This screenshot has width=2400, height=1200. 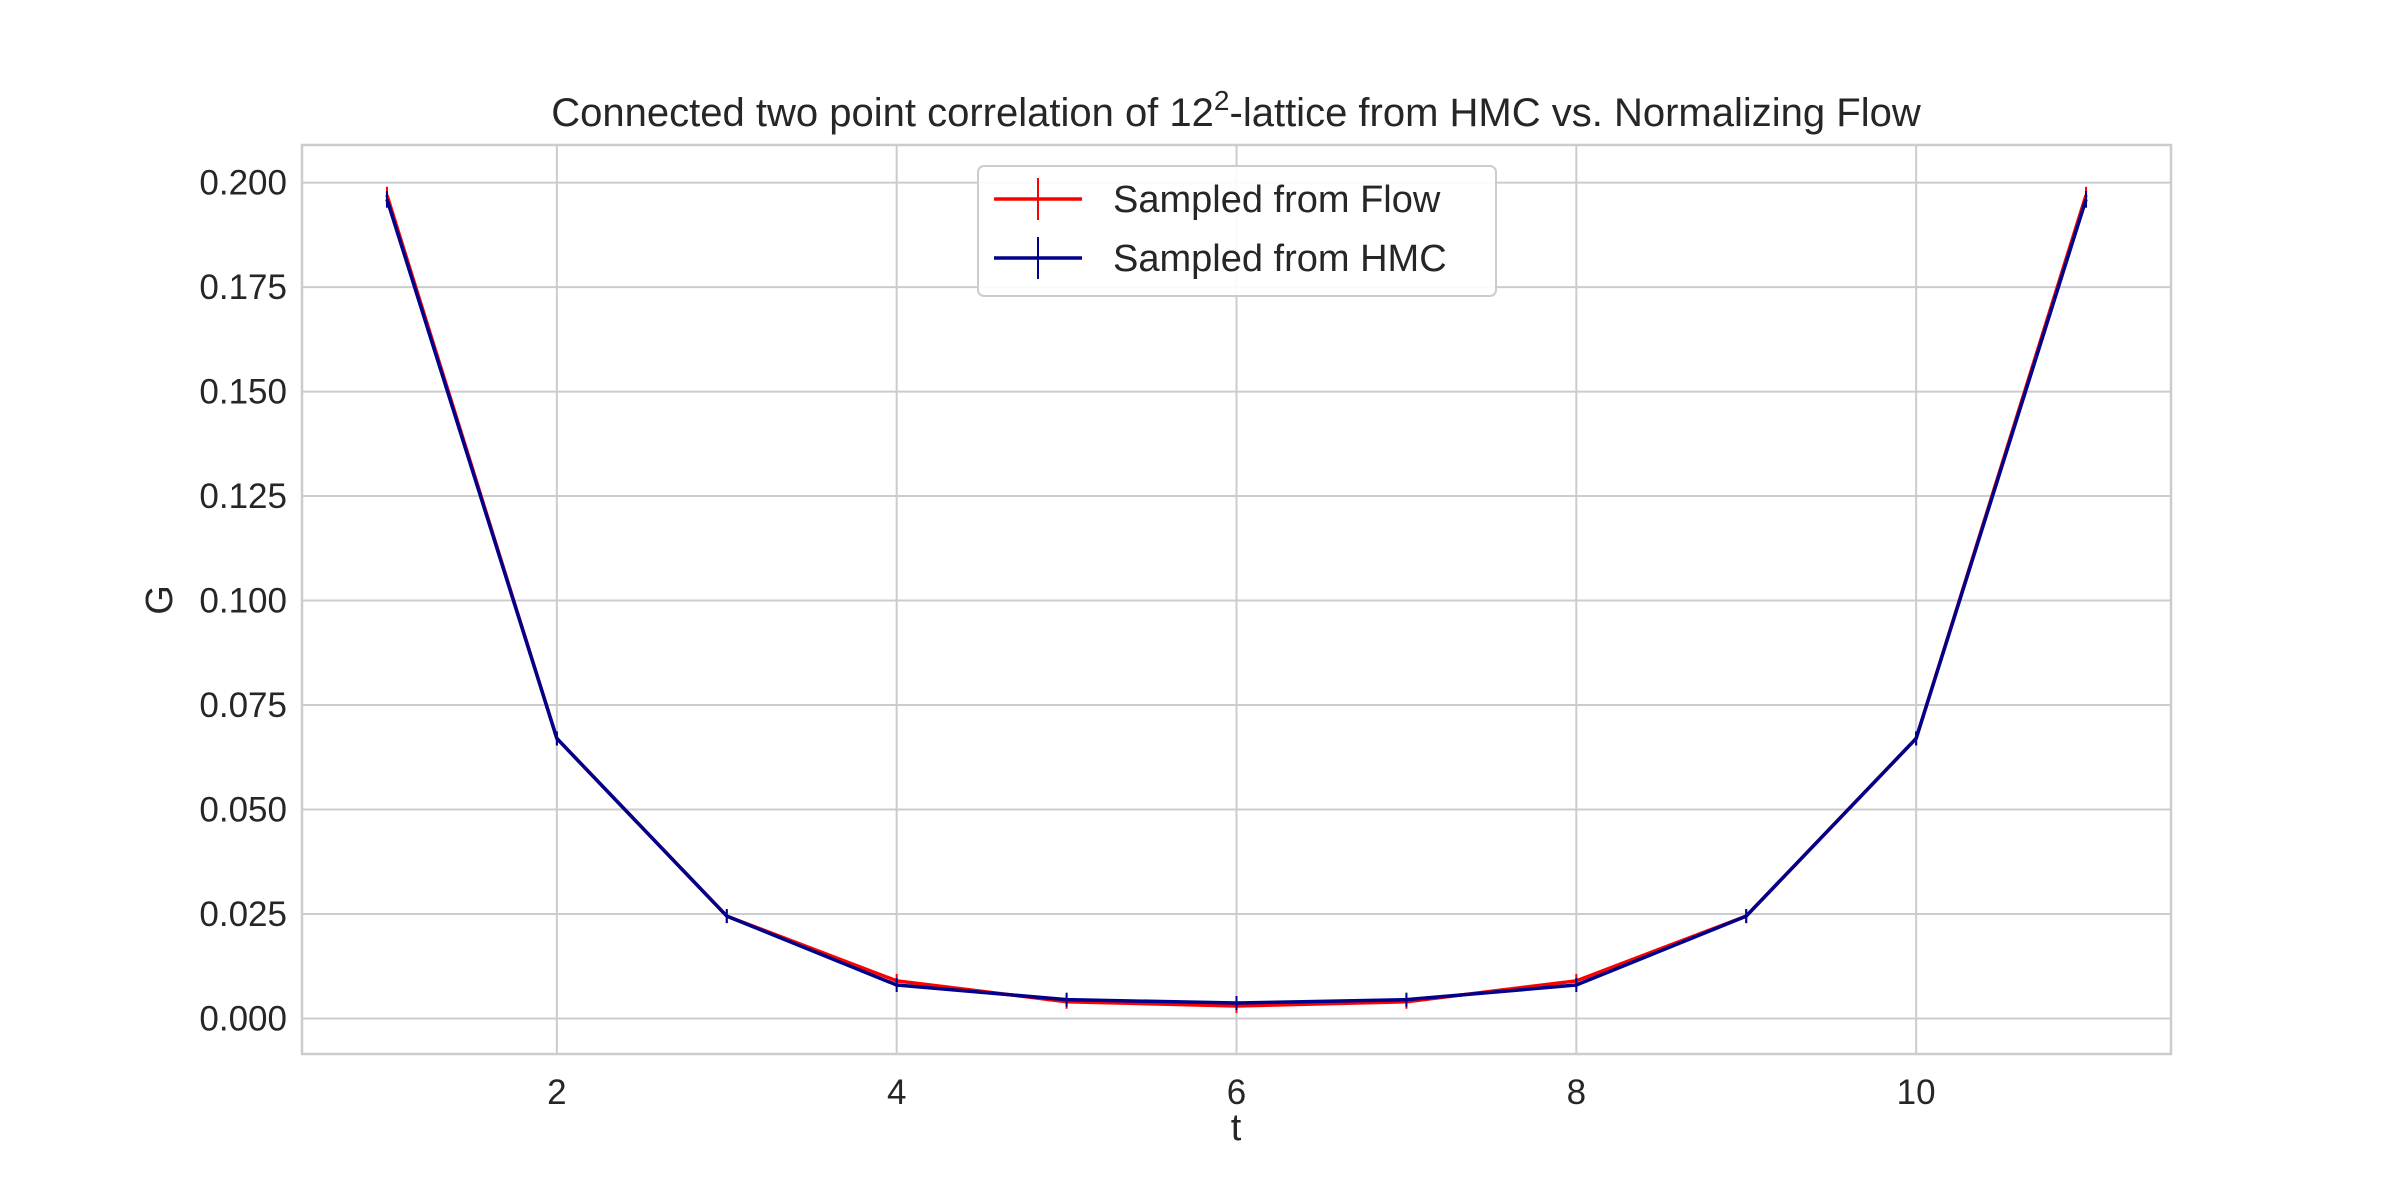 What do you see at coordinates (1236, 1128) in the screenshot?
I see `x-axis-label: t` at bounding box center [1236, 1128].